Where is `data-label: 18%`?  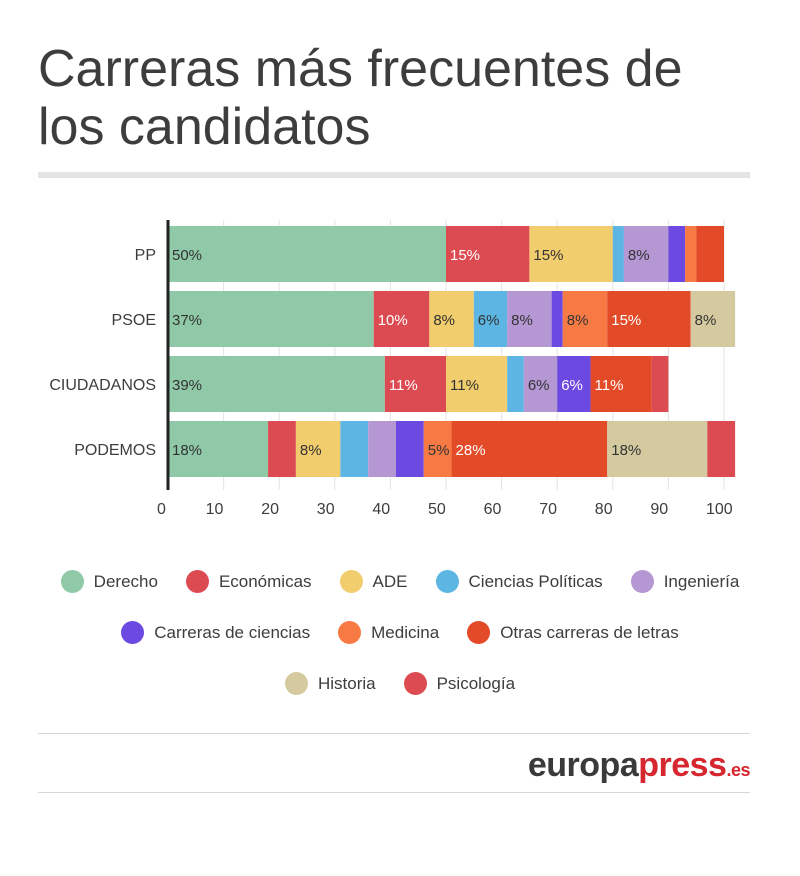
data-label: 18% is located at coordinates (187, 450).